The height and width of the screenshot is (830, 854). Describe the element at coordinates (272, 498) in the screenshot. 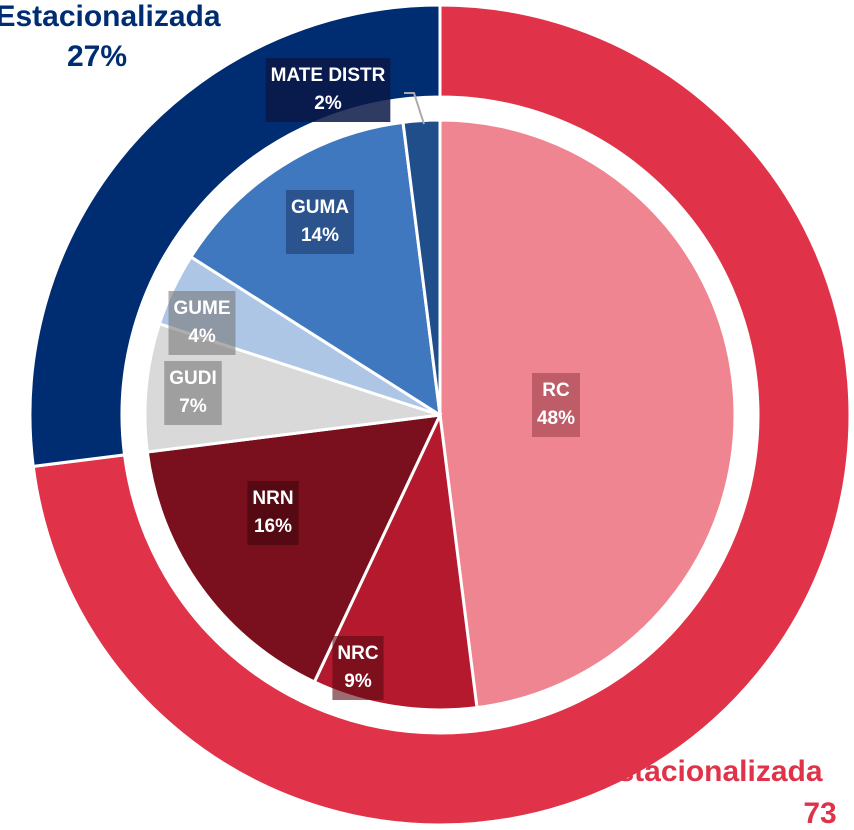

I see `slice-name: NRN` at that location.